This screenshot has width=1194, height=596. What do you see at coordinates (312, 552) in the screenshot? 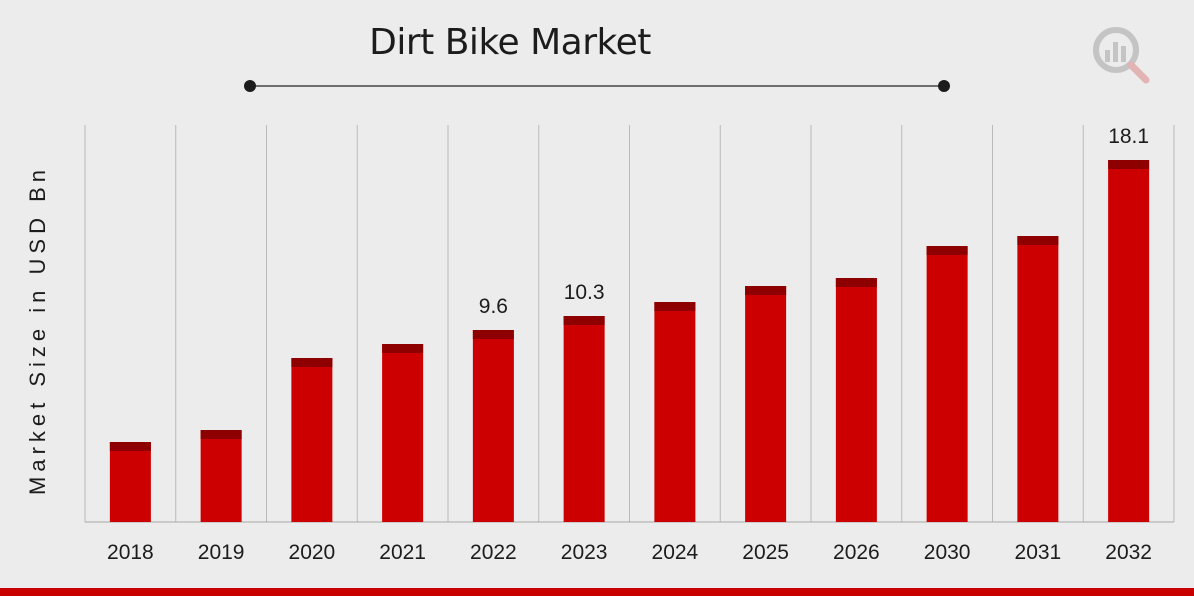
I see `x-tick-label-2020: 2020` at bounding box center [312, 552].